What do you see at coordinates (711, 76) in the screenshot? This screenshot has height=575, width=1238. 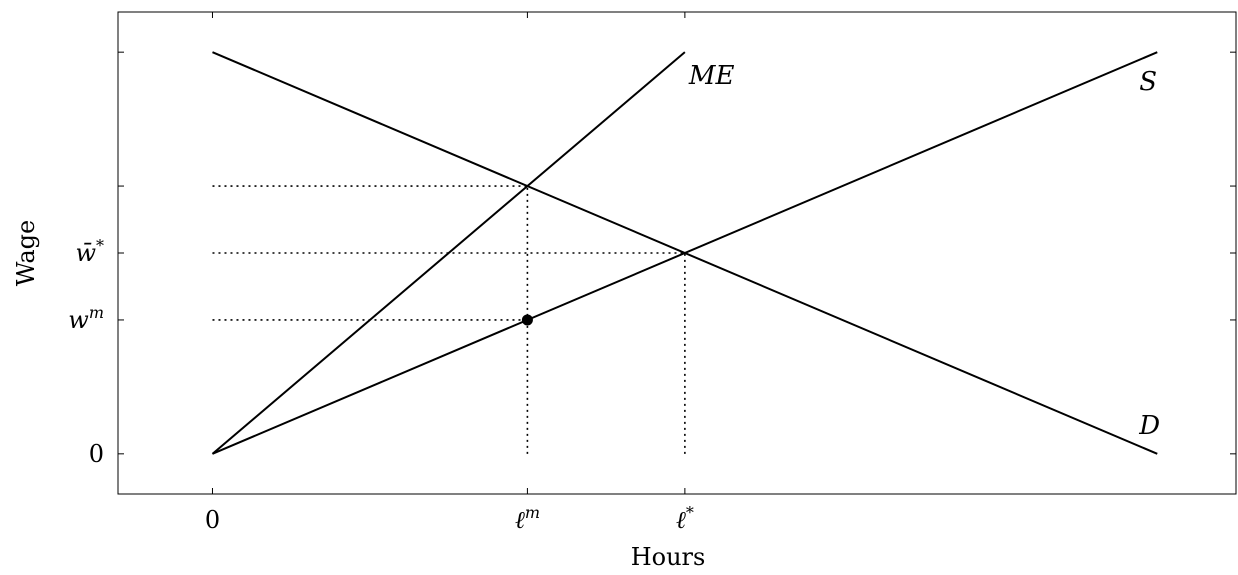 I see `series-label-me: ME` at bounding box center [711, 76].